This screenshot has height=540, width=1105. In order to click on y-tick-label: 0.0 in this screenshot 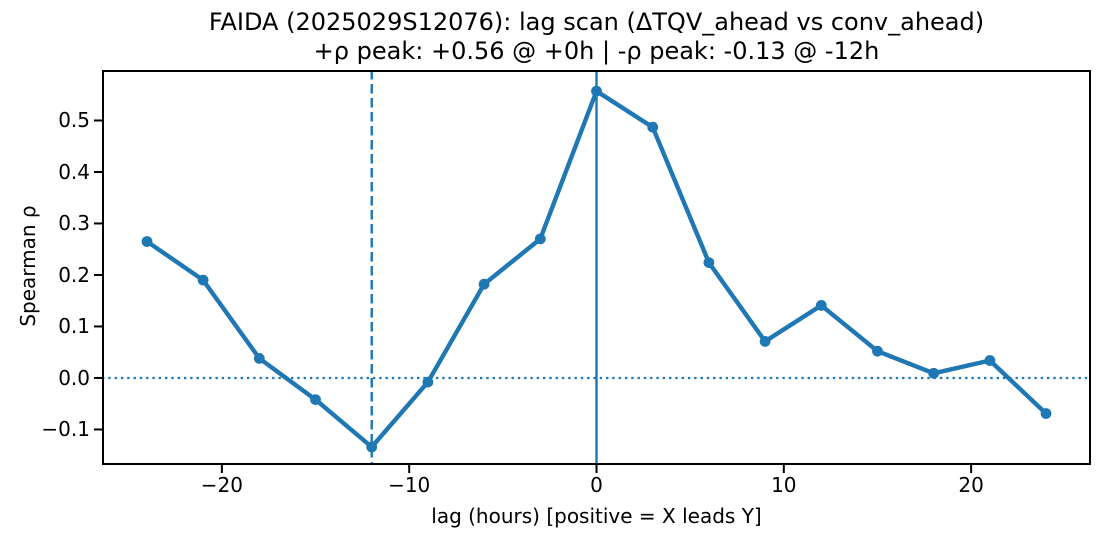, I will do `click(74, 377)`.